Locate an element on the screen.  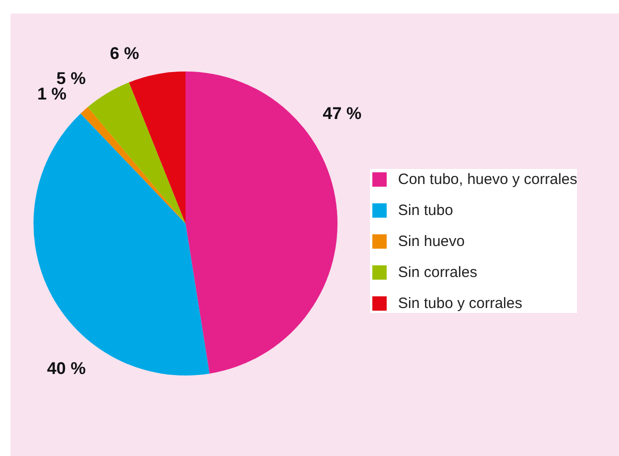
legend-label: Con tubo, huevo y corrales is located at coordinates (488, 179).